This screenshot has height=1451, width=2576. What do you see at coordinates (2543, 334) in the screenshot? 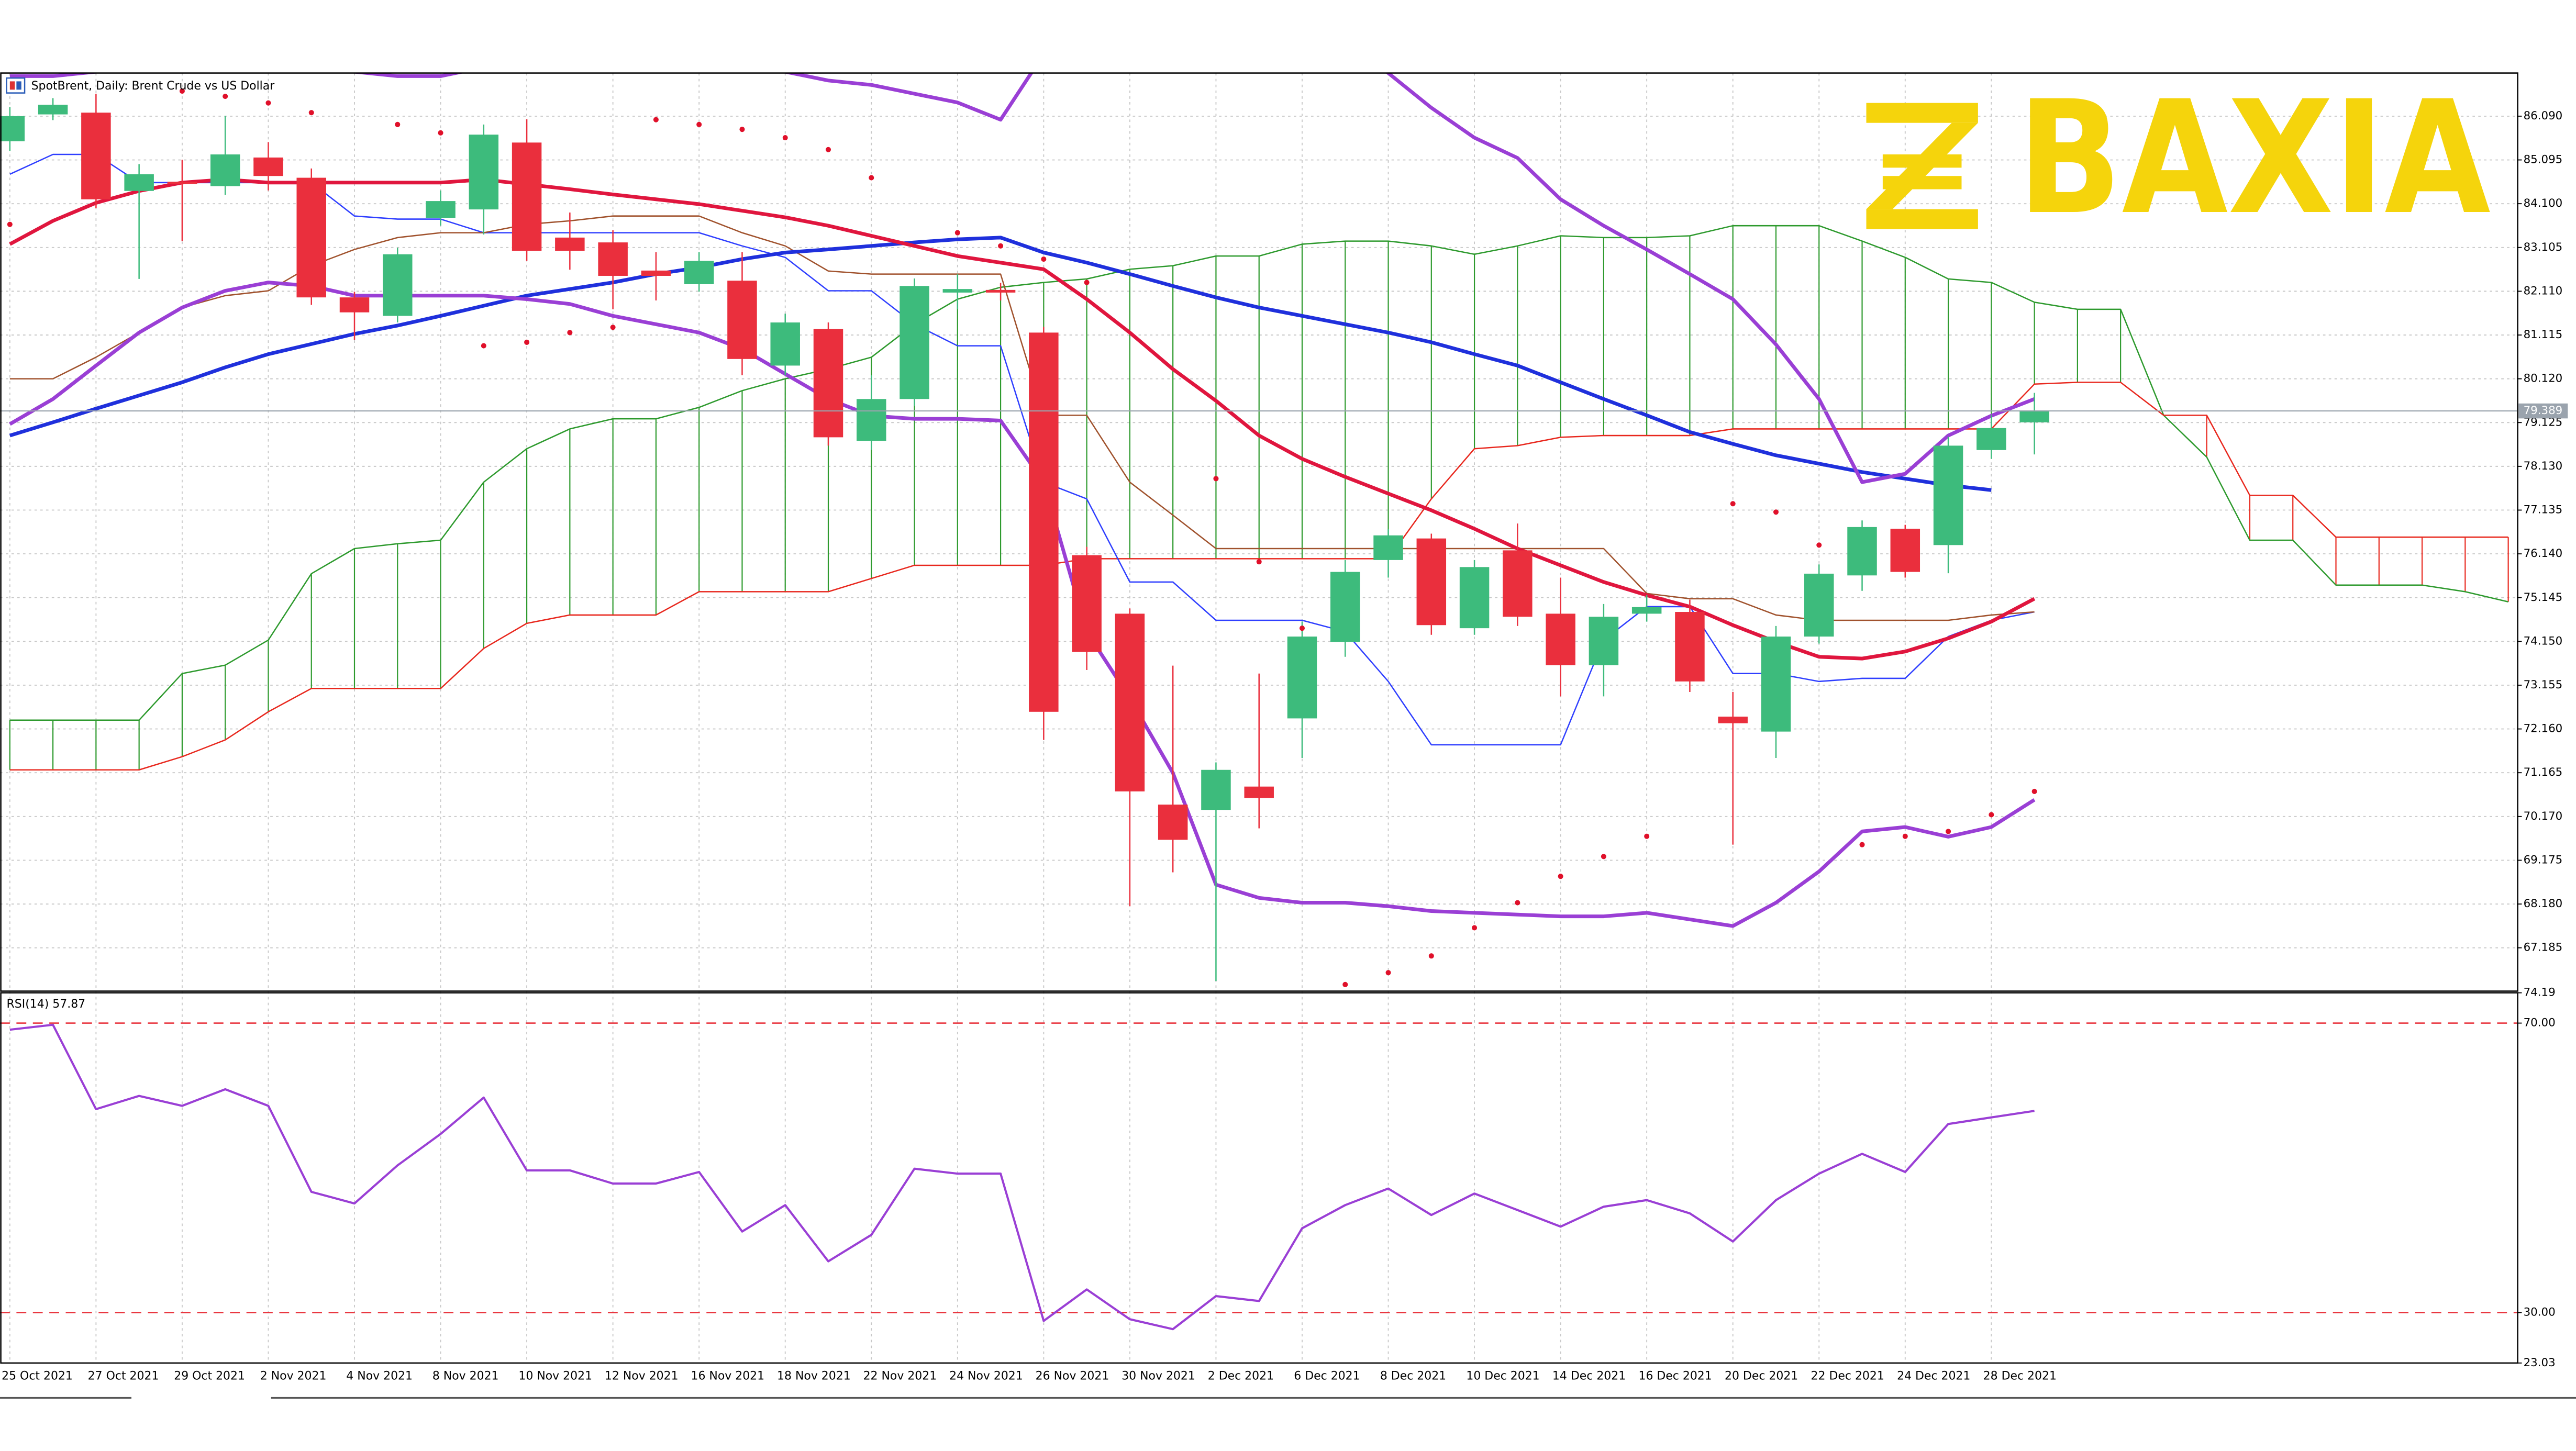
I see `y-tick-label: 81.115` at bounding box center [2543, 334].